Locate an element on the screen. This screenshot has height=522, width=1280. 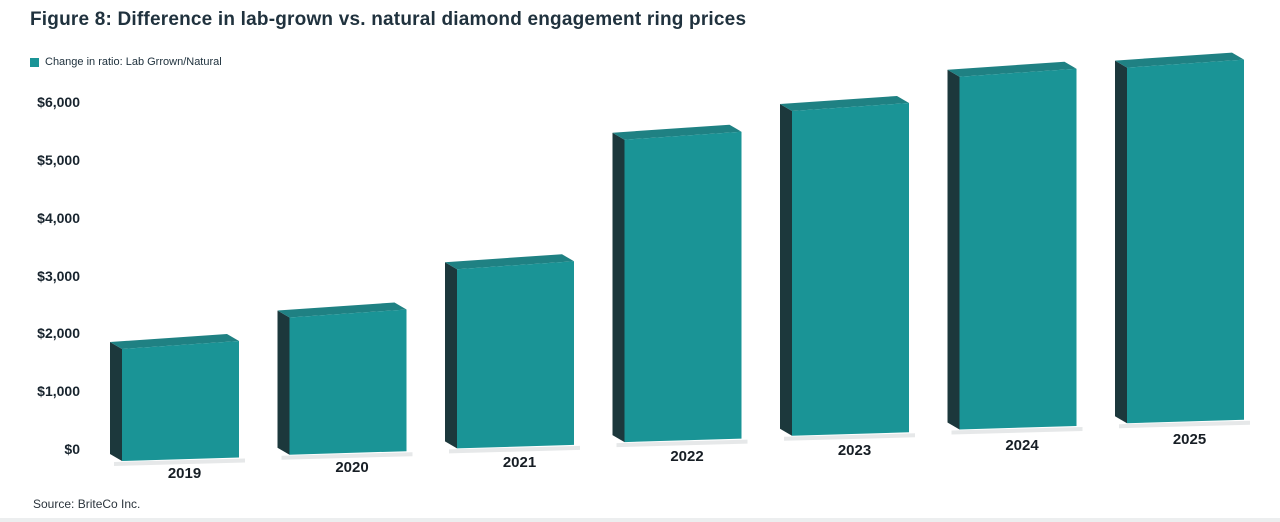
bar-2023-front-face is located at coordinates (850, 269).